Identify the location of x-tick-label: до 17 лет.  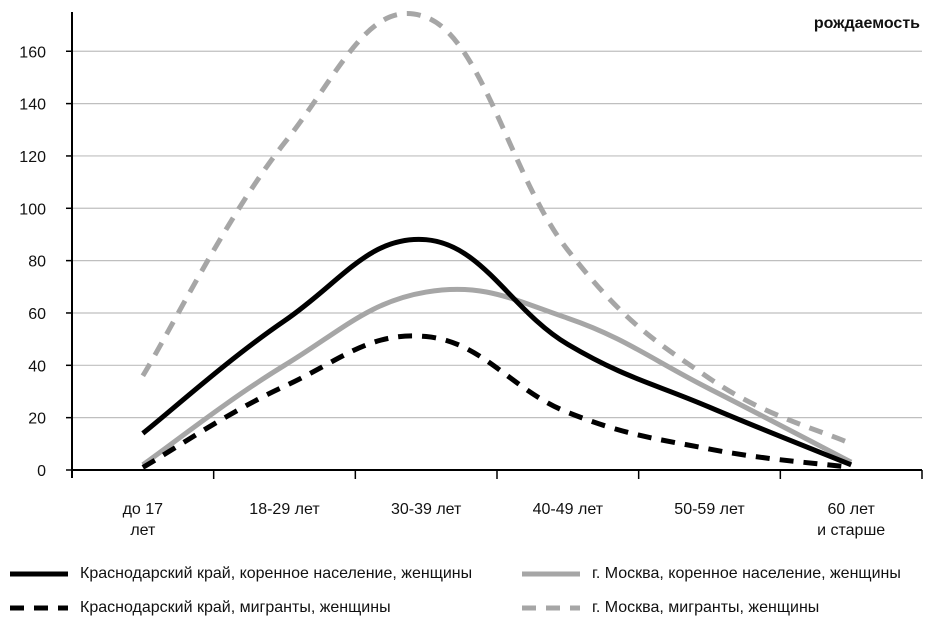
(143, 520).